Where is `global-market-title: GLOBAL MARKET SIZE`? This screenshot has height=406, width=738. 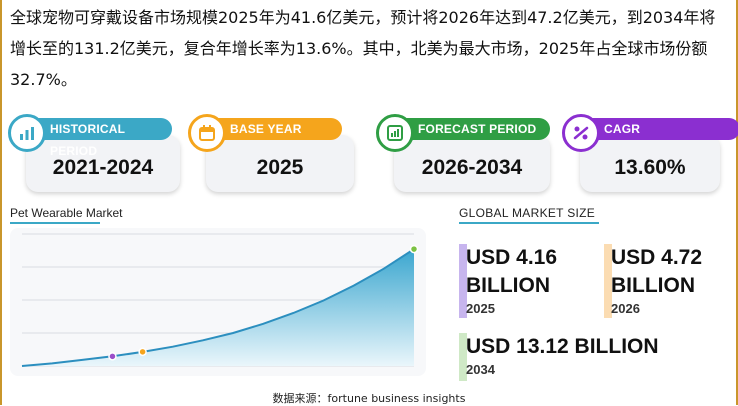
global-market-title: GLOBAL MARKET SIZE is located at coordinates (527, 213).